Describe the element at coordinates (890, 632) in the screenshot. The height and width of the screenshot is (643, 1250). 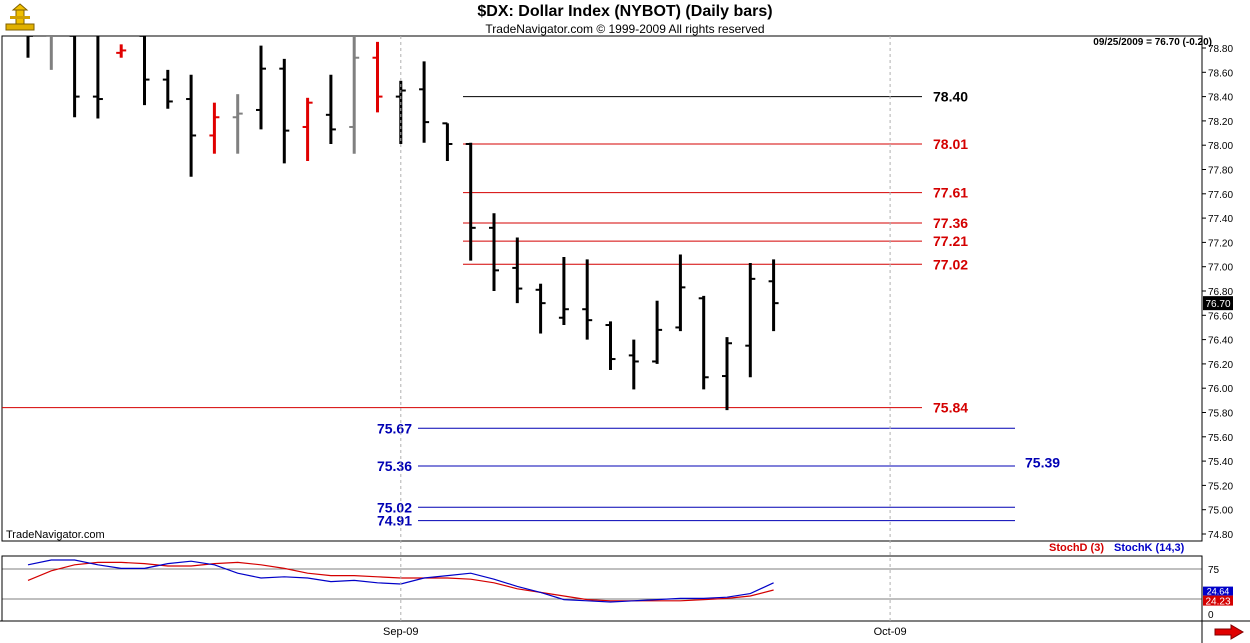
I see `x-tick-label: Oct-09` at that location.